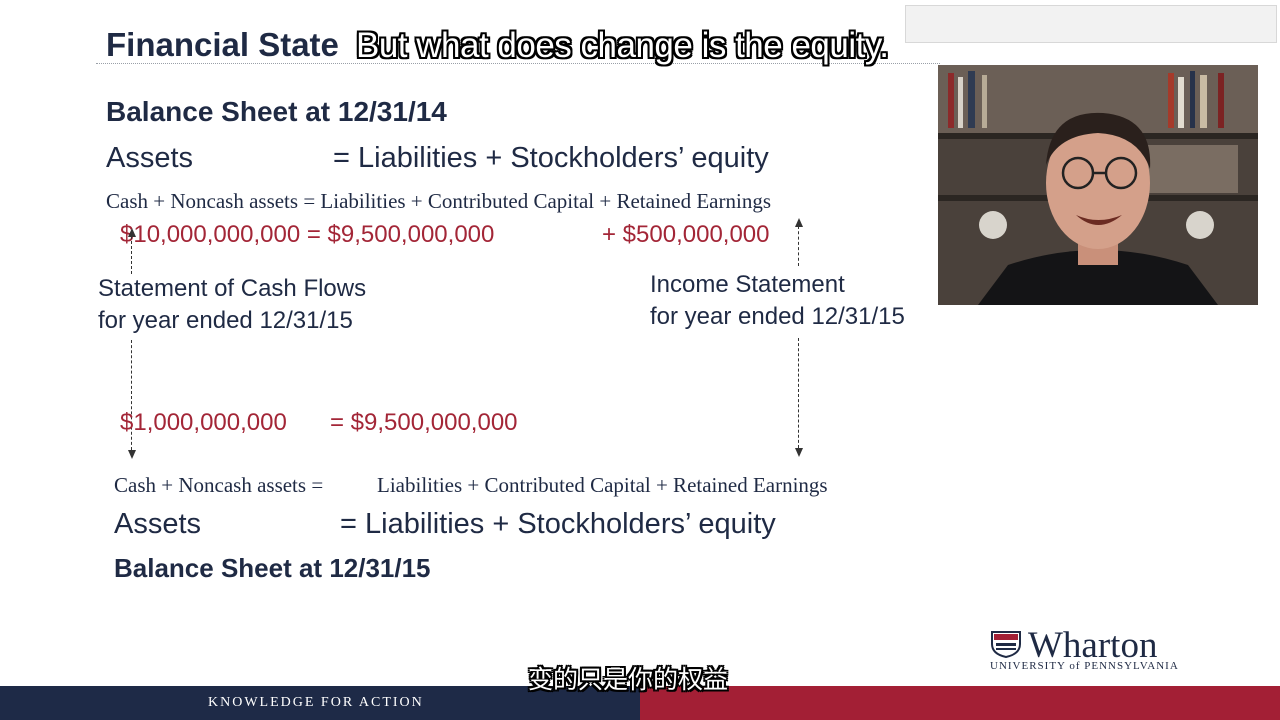 This screenshot has width=1280, height=720. What do you see at coordinates (232, 288) in the screenshot?
I see `cash-flows-line1: Statement of Cash Flows` at bounding box center [232, 288].